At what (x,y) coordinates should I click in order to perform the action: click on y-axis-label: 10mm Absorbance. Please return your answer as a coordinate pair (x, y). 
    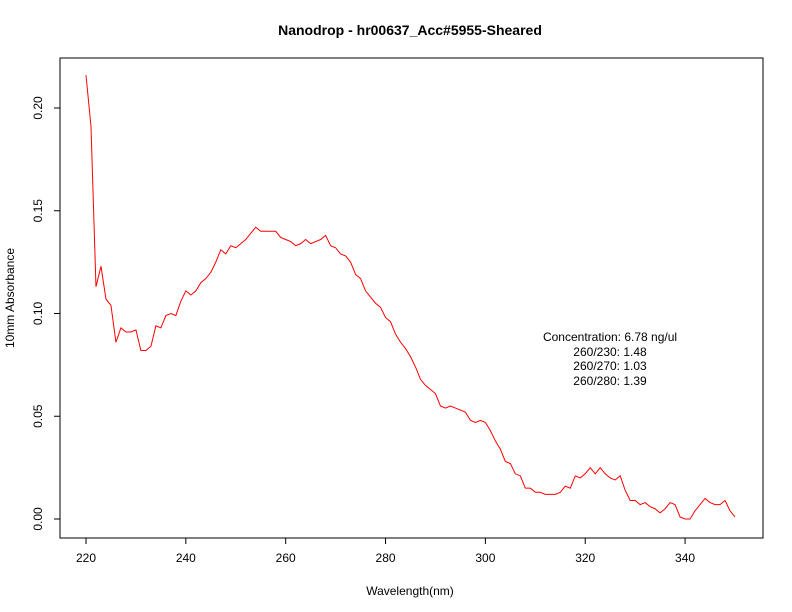
    Looking at the image, I should click on (10, 298).